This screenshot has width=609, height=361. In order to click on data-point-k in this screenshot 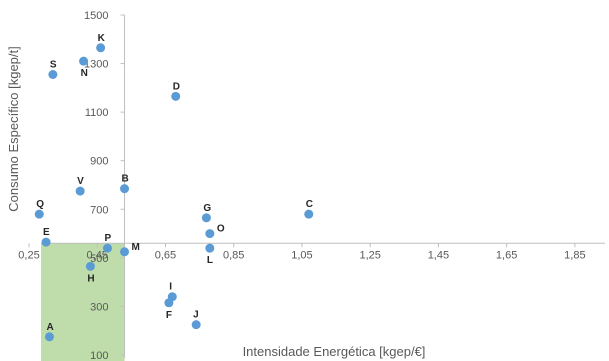, I will do `click(101, 48)`.